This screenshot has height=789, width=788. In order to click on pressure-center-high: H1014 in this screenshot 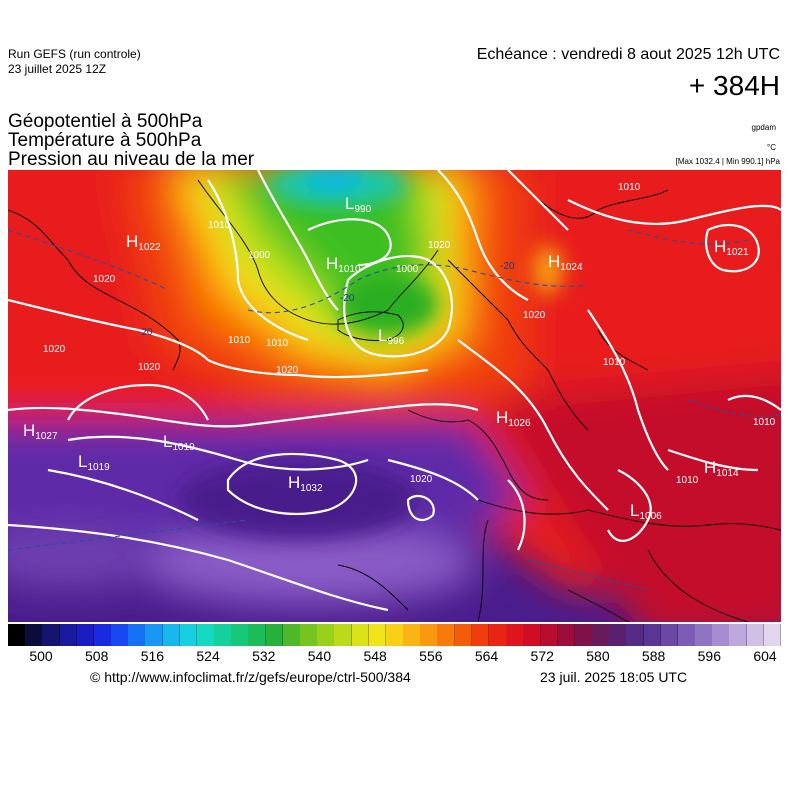, I will do `click(721, 468)`.